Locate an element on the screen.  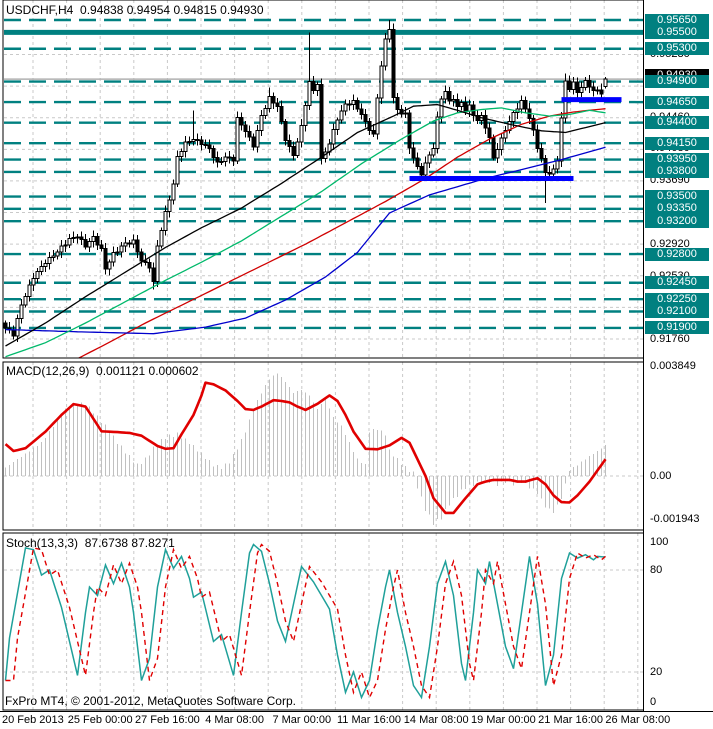
stoch-values-label: 87.6738 87.8271 is located at coordinates (129, 543).